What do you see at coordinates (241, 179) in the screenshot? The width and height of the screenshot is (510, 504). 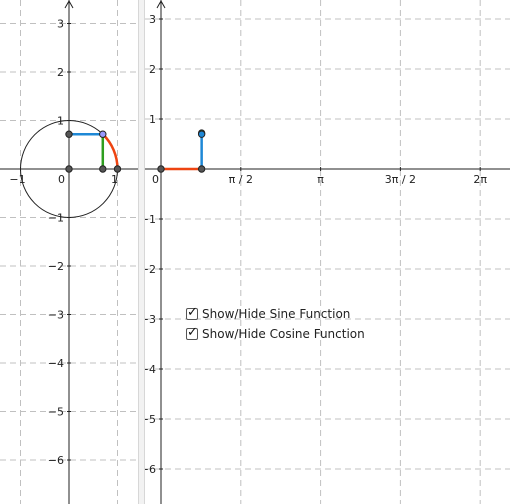 I see `x-tick-label: π / 2` at bounding box center [241, 179].